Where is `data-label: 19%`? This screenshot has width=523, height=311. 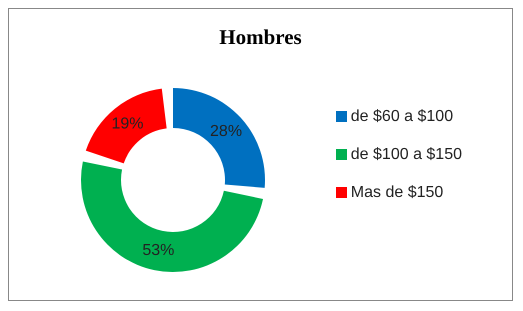 data-label: 19% is located at coordinates (127, 124).